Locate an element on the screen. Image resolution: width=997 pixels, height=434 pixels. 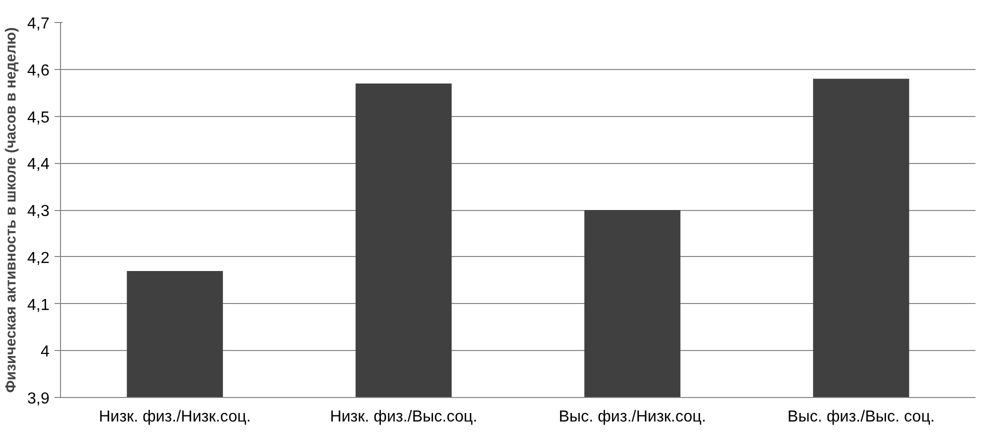
y-tick-label: 4,4 is located at coordinates (38, 165).